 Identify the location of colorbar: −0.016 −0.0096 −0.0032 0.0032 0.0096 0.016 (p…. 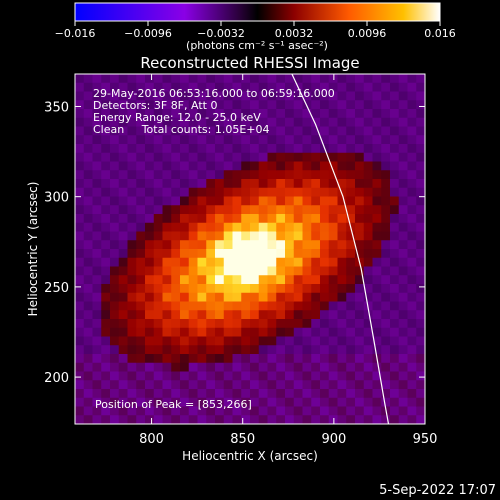
(255, 27).